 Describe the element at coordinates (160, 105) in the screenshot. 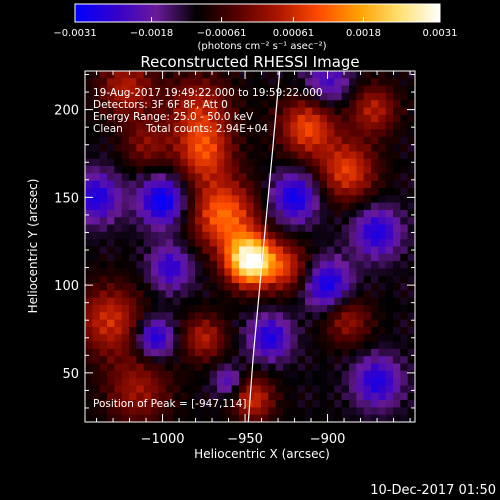

I see `annotation-detectors: Detectors: 3F 6F 8F, Att 0` at that location.